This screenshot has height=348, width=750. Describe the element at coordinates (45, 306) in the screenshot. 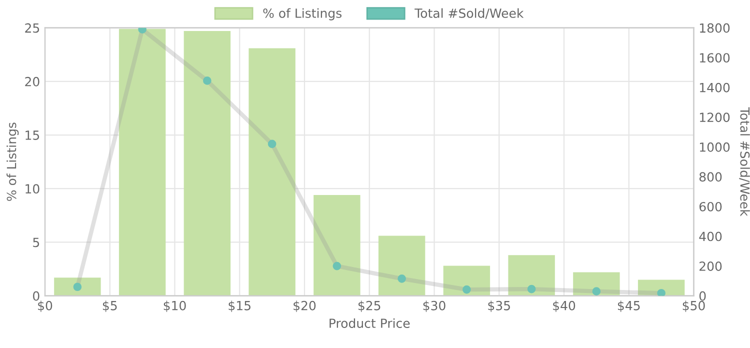

I see `x-tick-label: $0` at that location.